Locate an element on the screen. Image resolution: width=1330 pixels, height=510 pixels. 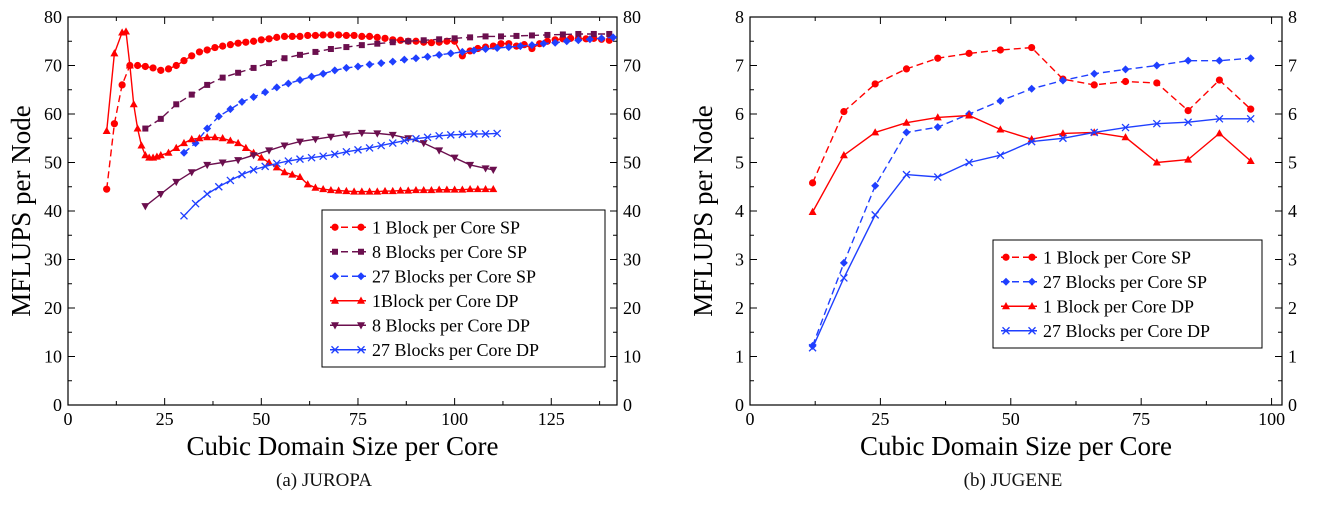
y-tick-label: 10 is located at coordinates (53, 357).